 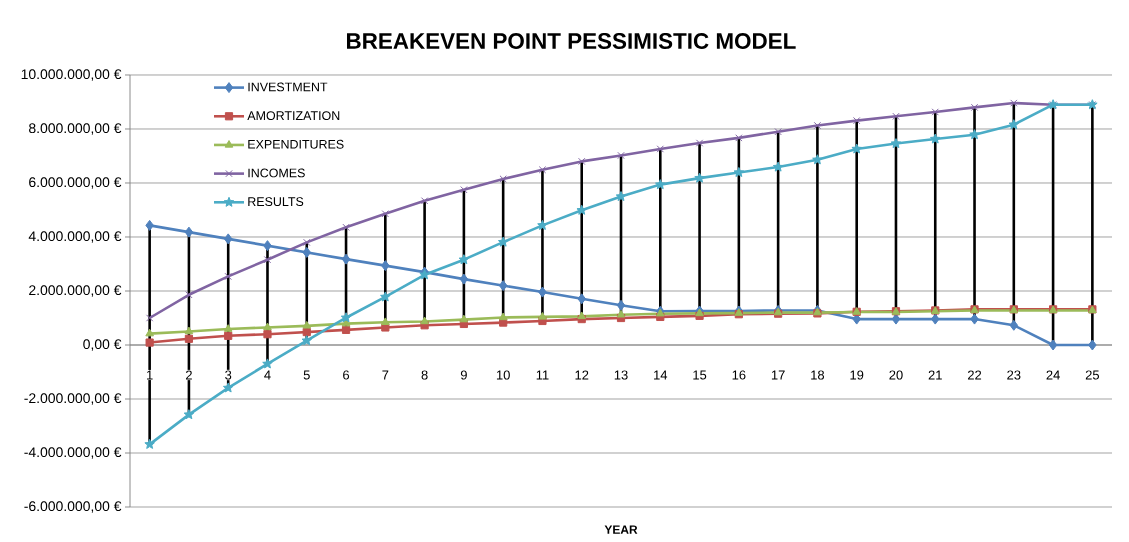 What do you see at coordinates (974, 375) in the screenshot?
I see `x-tick-label: 22` at bounding box center [974, 375].